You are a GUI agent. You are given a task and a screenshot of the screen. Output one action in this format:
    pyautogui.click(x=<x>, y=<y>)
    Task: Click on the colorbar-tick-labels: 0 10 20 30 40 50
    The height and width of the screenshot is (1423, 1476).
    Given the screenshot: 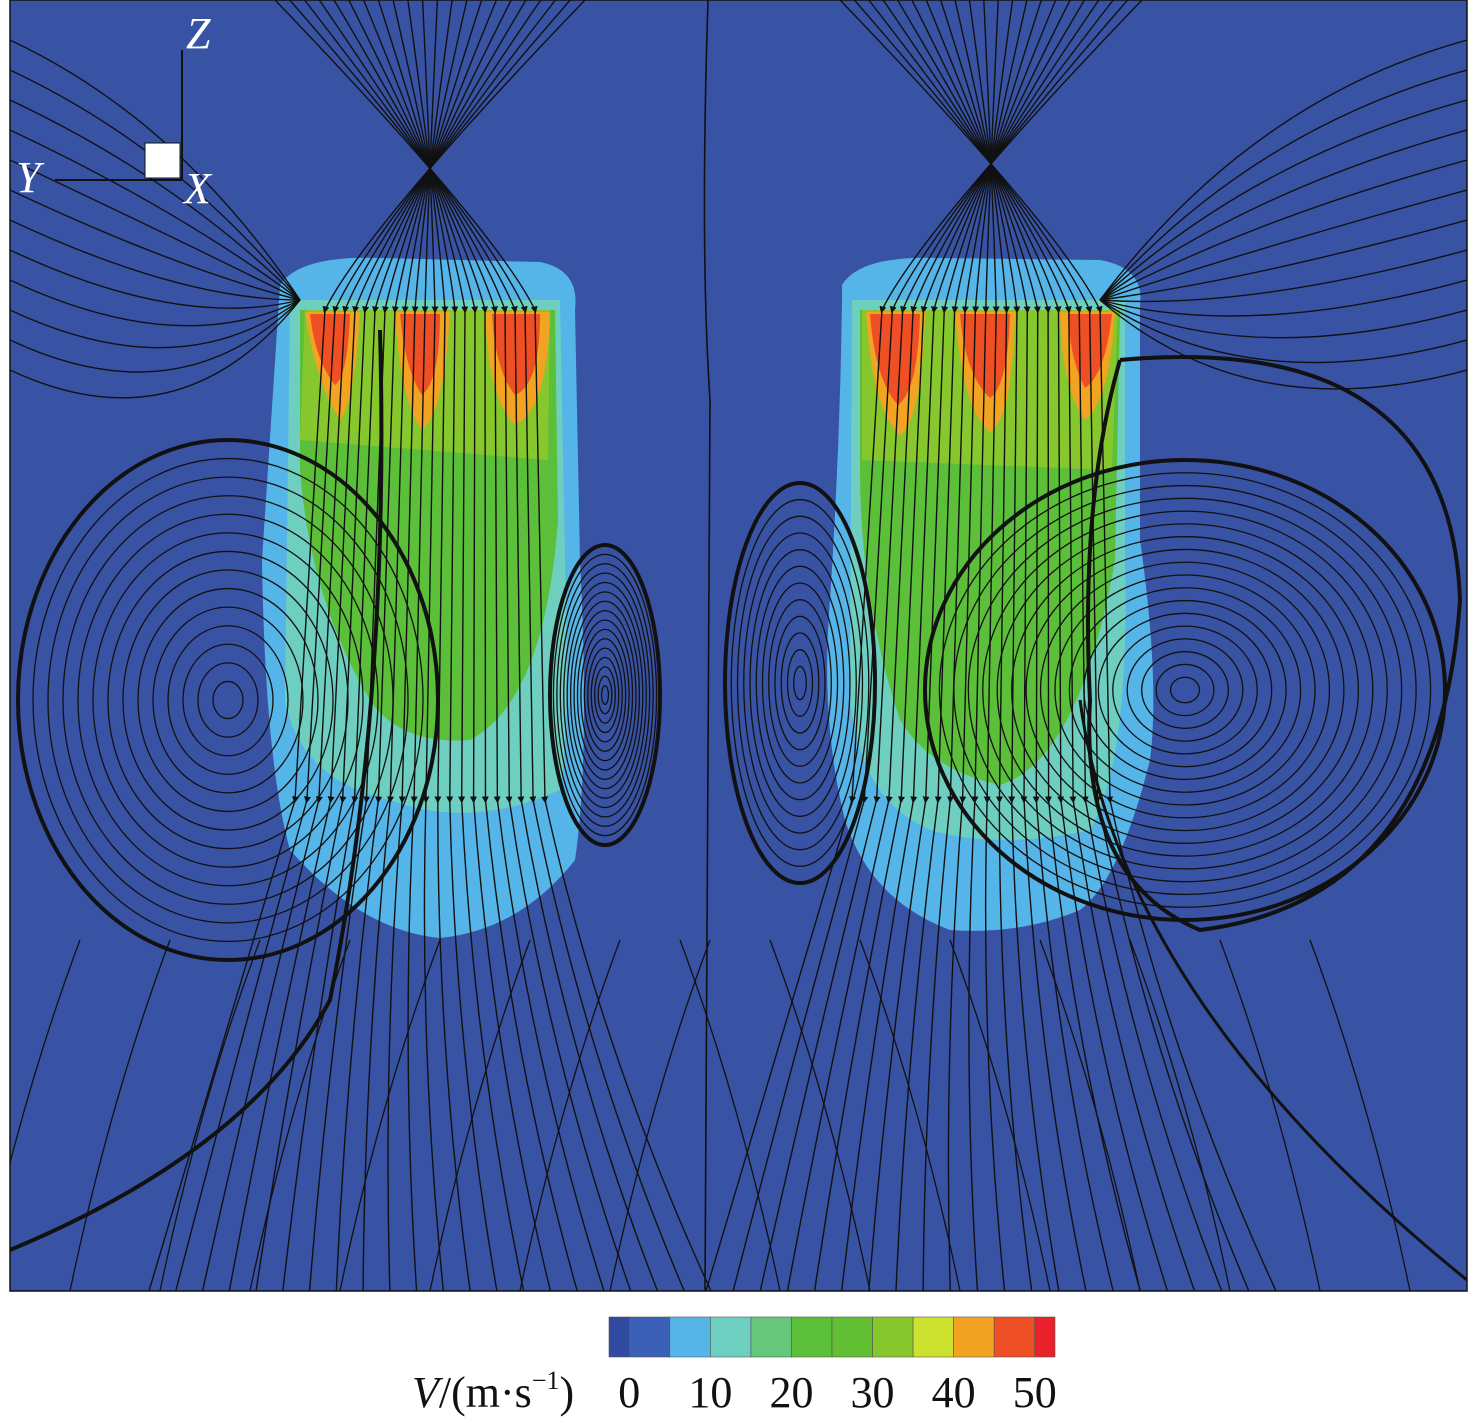 What is the action you would take?
    pyautogui.click(x=837, y=1392)
    